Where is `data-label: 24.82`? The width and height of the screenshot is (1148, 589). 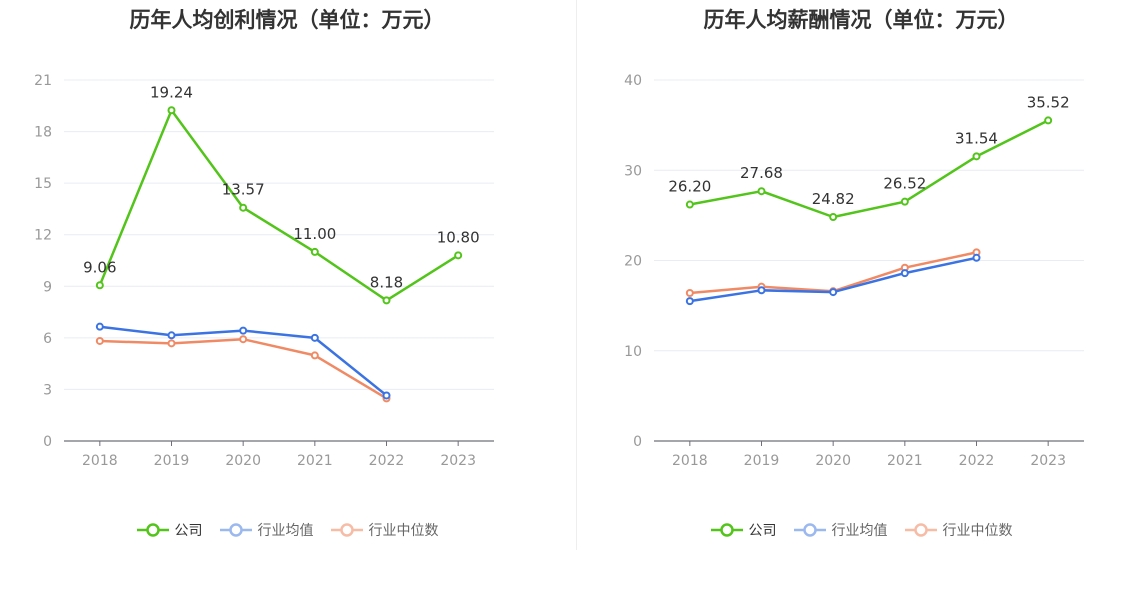 data-label: 24.82 is located at coordinates (833, 199).